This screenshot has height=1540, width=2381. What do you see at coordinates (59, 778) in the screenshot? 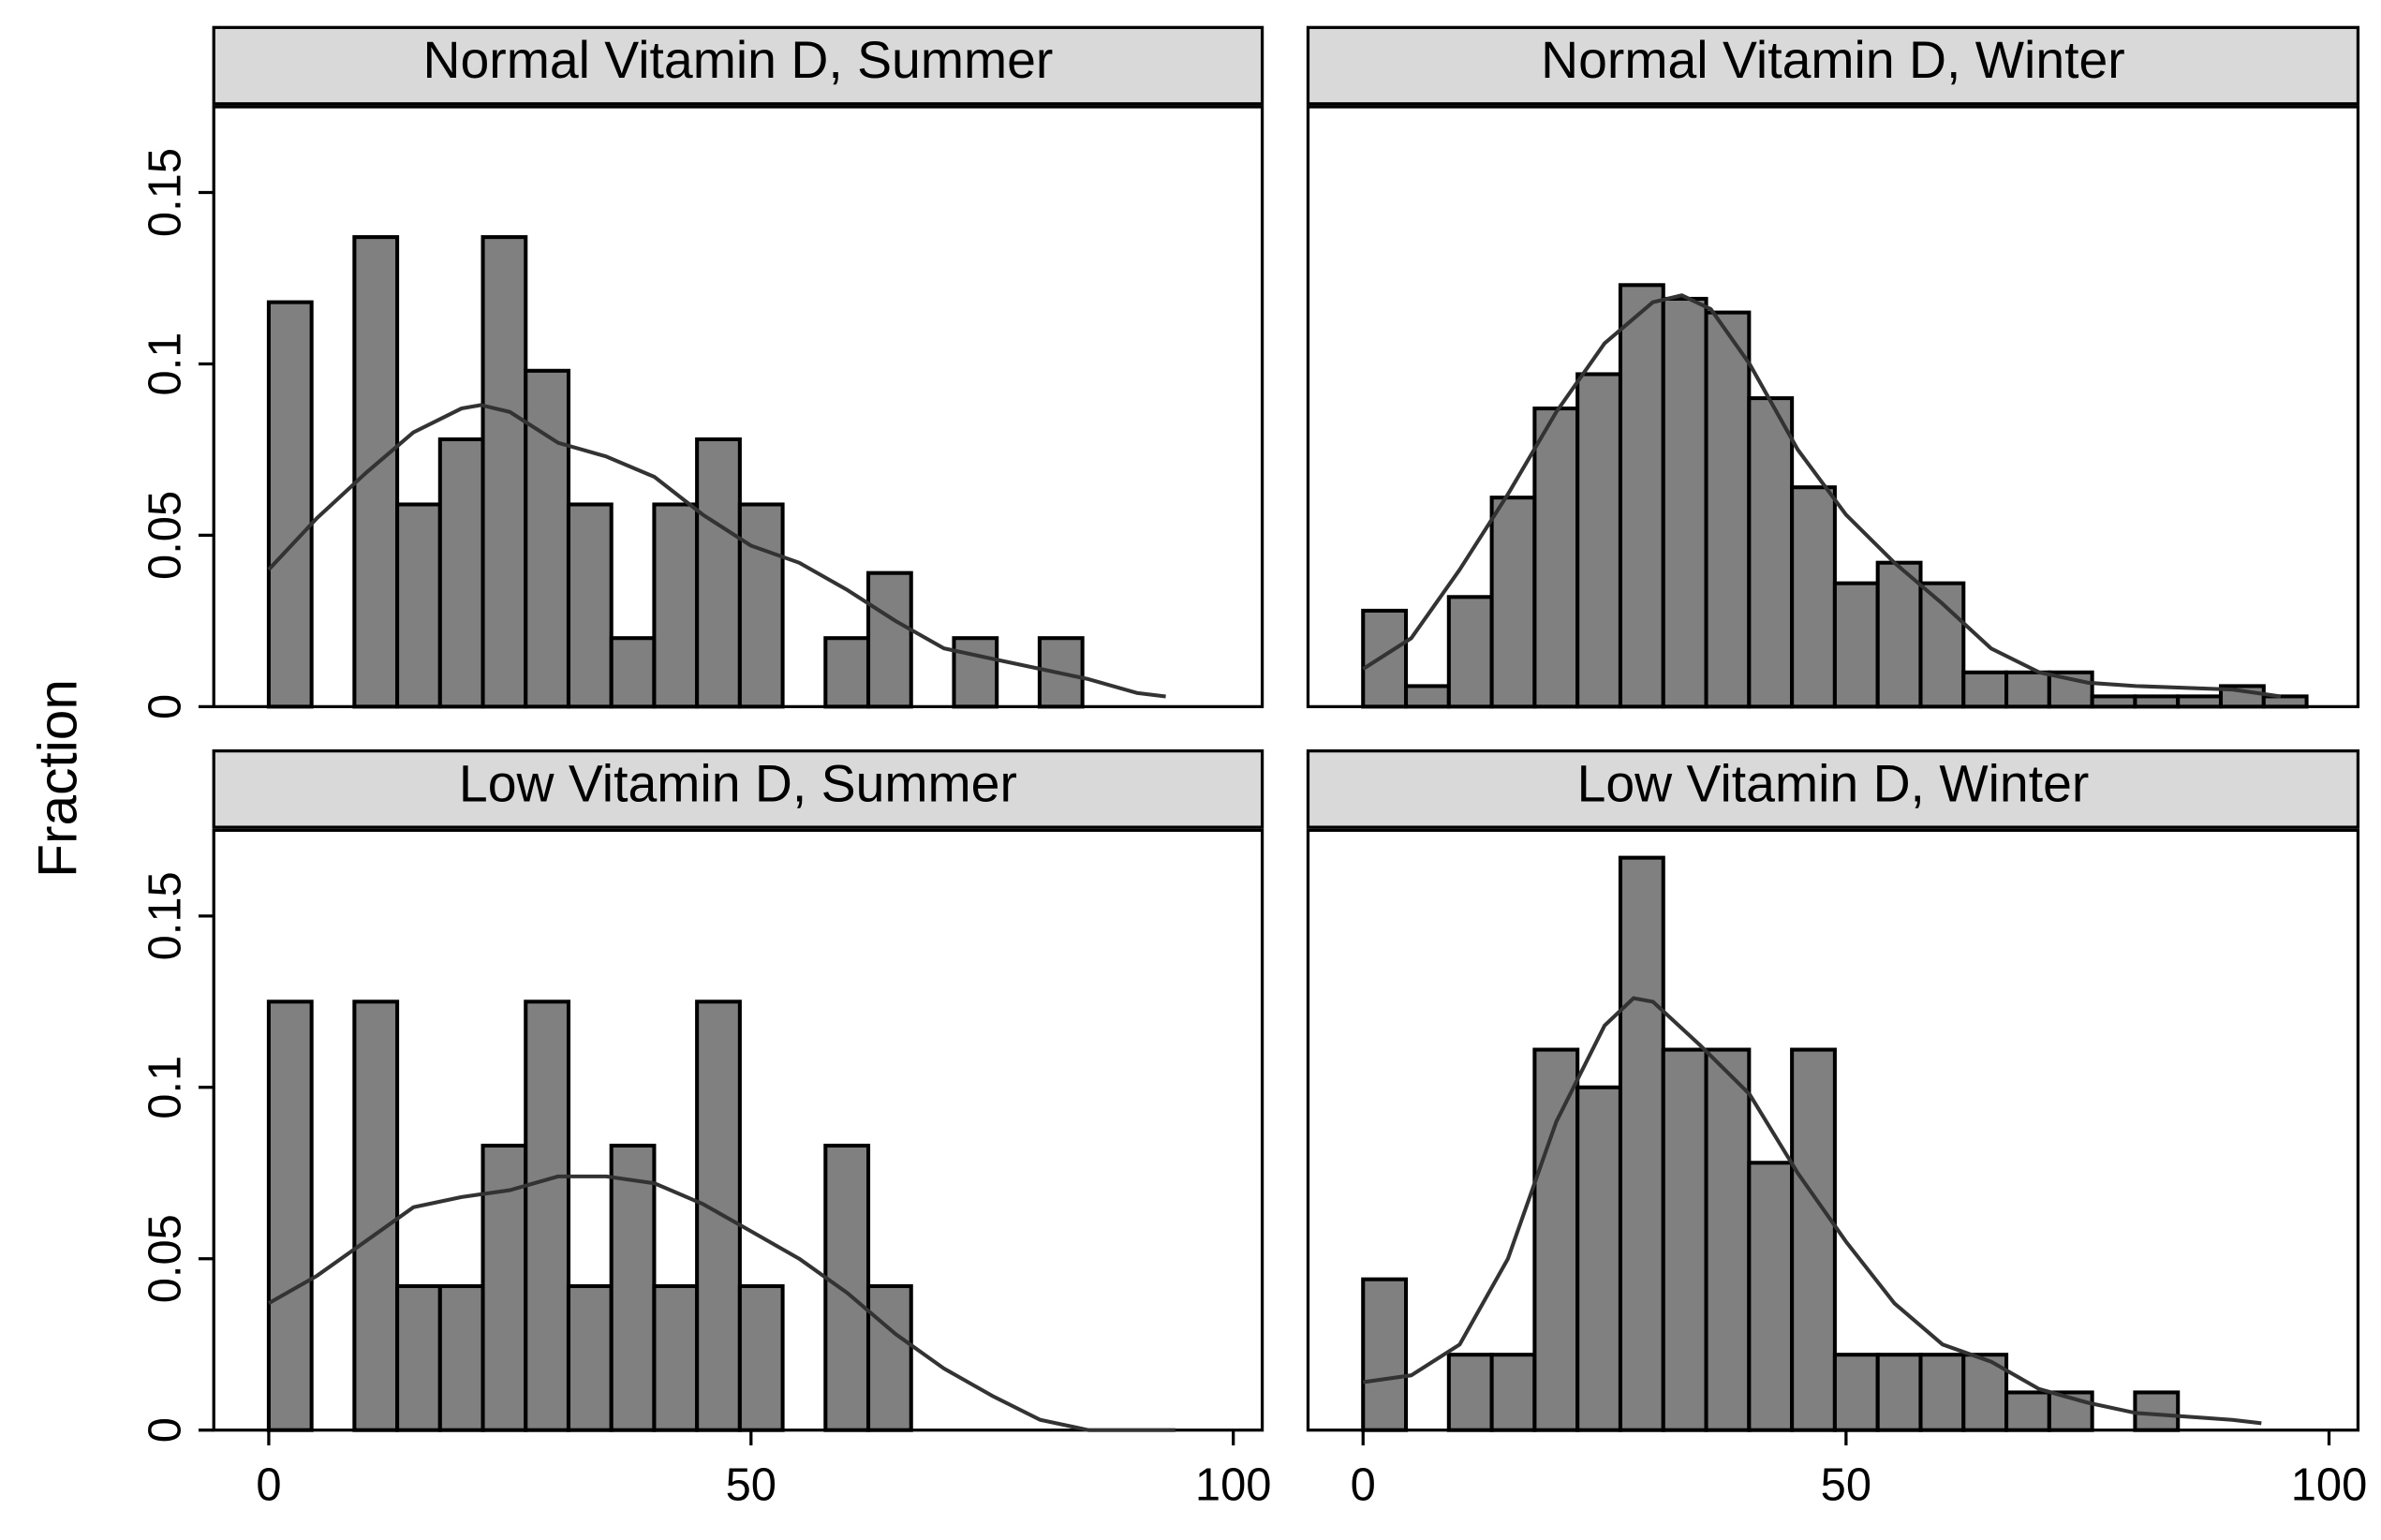
I see `y-axis-title: Fraction` at bounding box center [59, 778].